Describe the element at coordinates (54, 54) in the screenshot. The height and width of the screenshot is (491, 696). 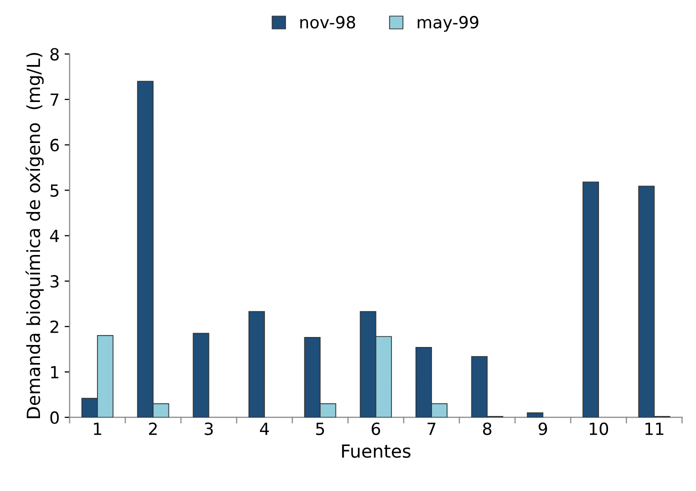
I see `y-tick-label: 8` at that location.